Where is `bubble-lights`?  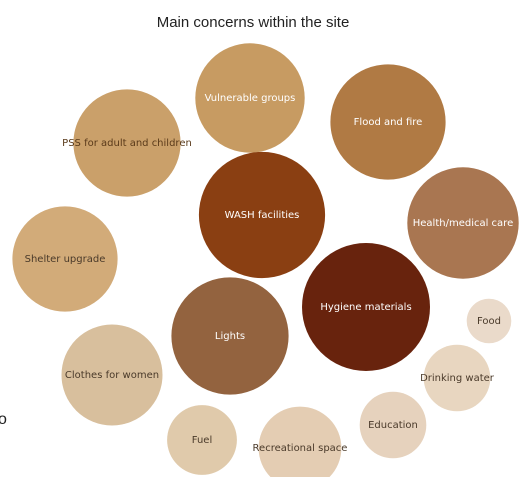
bubble-lights is located at coordinates (230, 336).